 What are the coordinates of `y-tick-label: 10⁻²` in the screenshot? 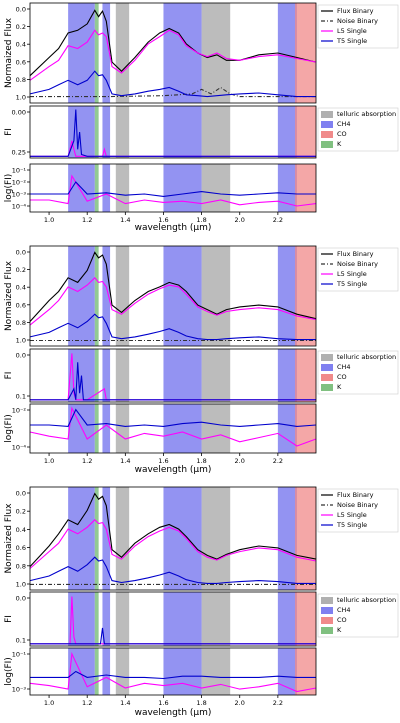 It's located at (19, 183).